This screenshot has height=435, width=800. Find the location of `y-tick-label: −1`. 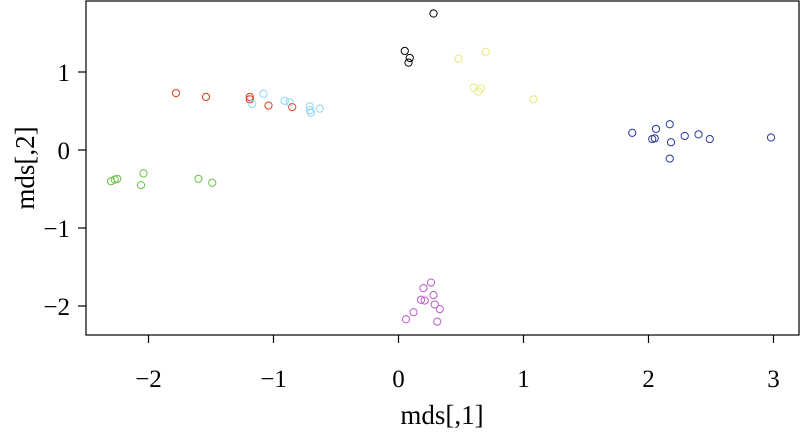

y-tick-label: −1 is located at coordinates (56, 229).